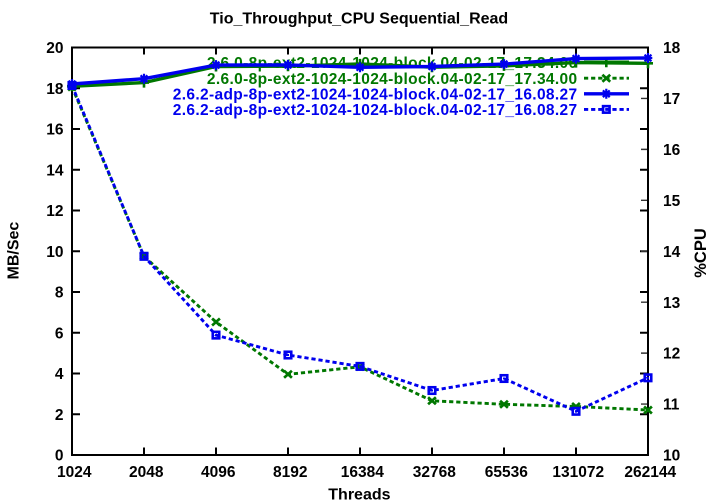 Image resolution: width=720 pixels, height=504 pixels. What do you see at coordinates (54, 48) in the screenshot?
I see `svg-text: 20` at bounding box center [54, 48].